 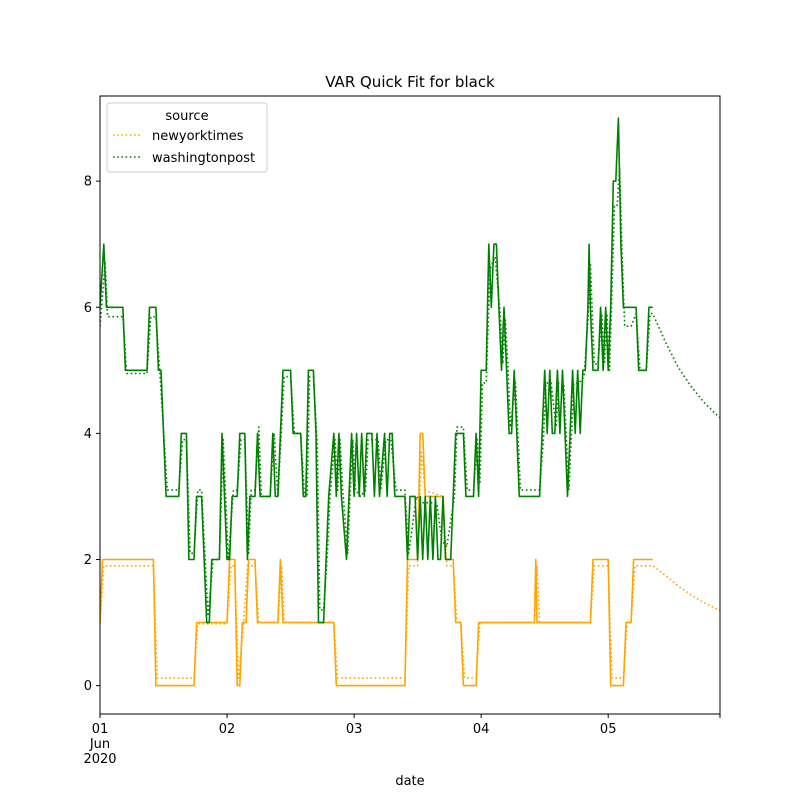 I want to click on x-tick-label: 03, so click(x=354, y=729).